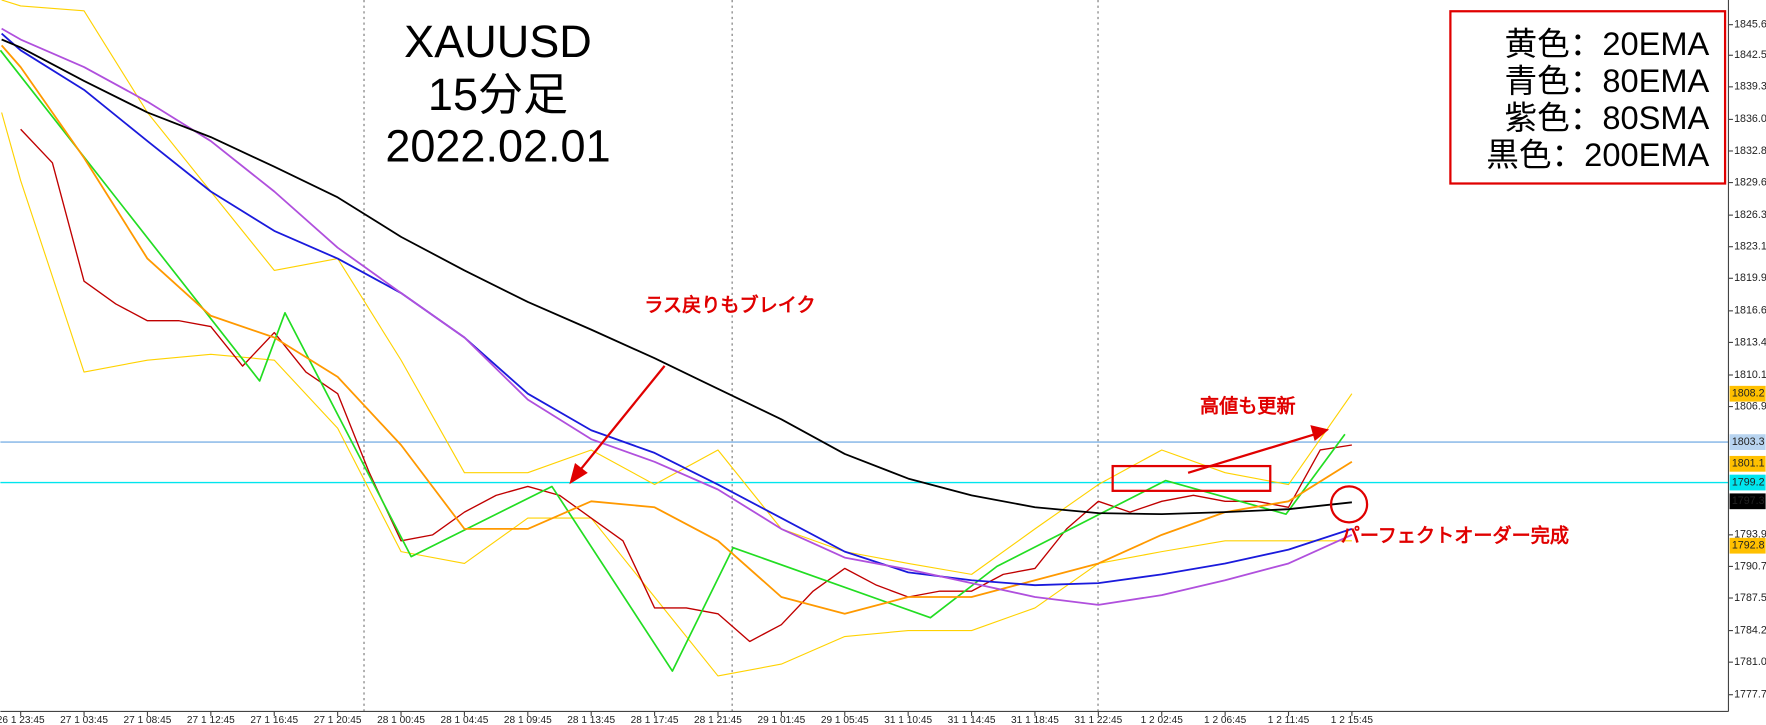 The image size is (1766, 725). I want to click on x-tick-label: 27 1 08:45, so click(148, 720).